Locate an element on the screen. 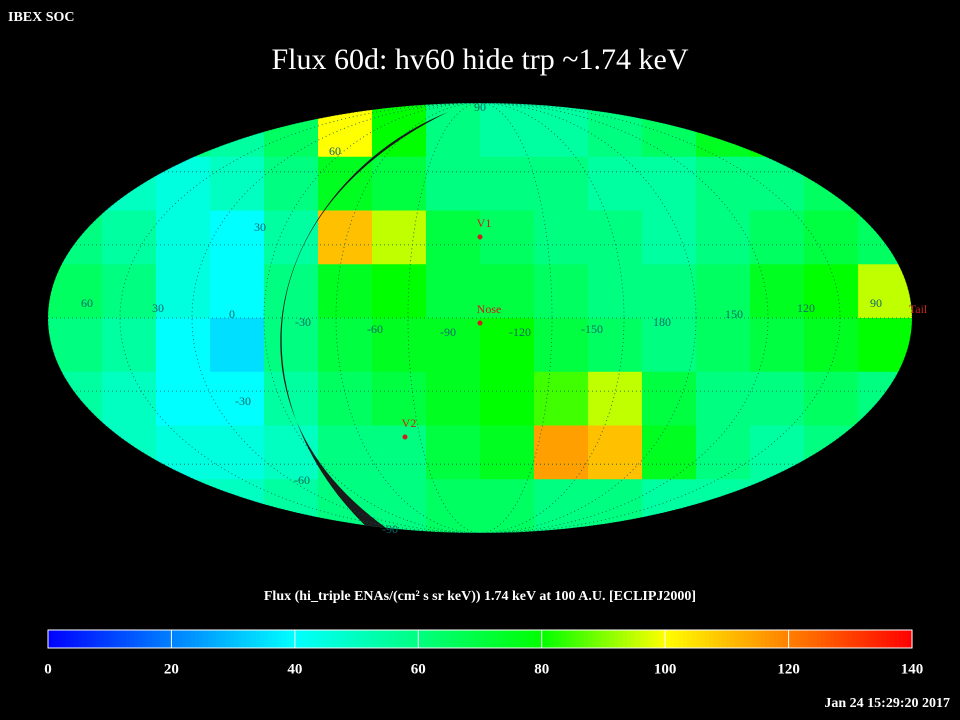 This screenshot has height=720, width=960. colorbar: 0 20 40 60 80 100 120 140 is located at coordinates (483, 653).